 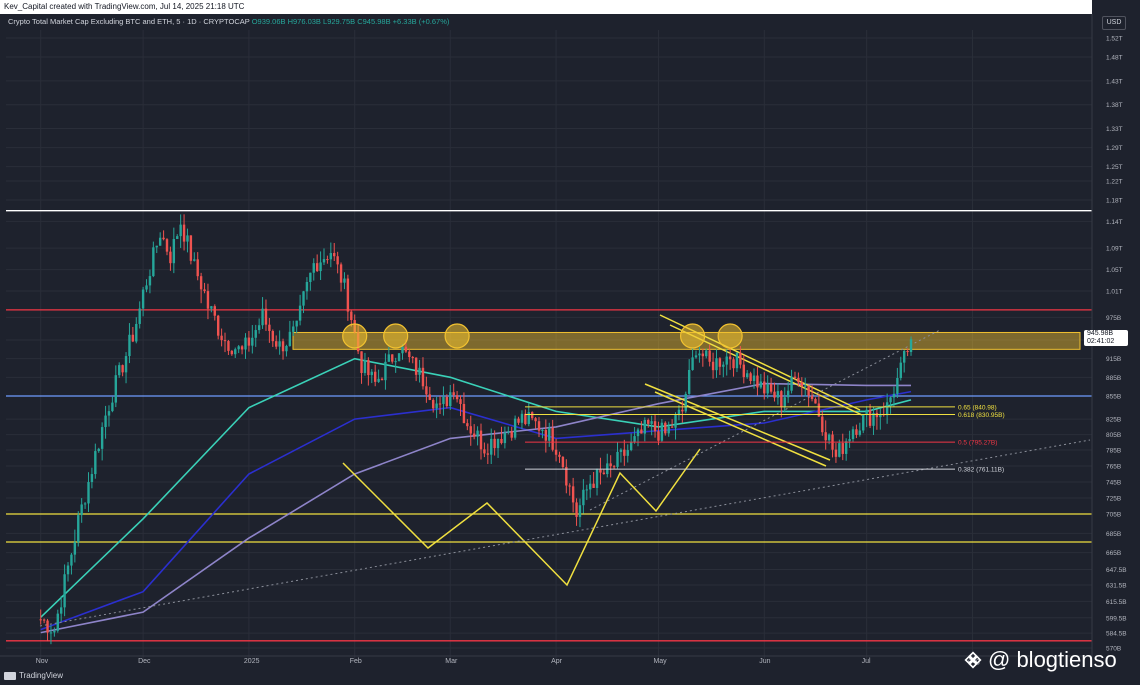 What do you see at coordinates (1114, 129) in the screenshot?
I see `price-tick-label: 1.33T` at bounding box center [1114, 129].